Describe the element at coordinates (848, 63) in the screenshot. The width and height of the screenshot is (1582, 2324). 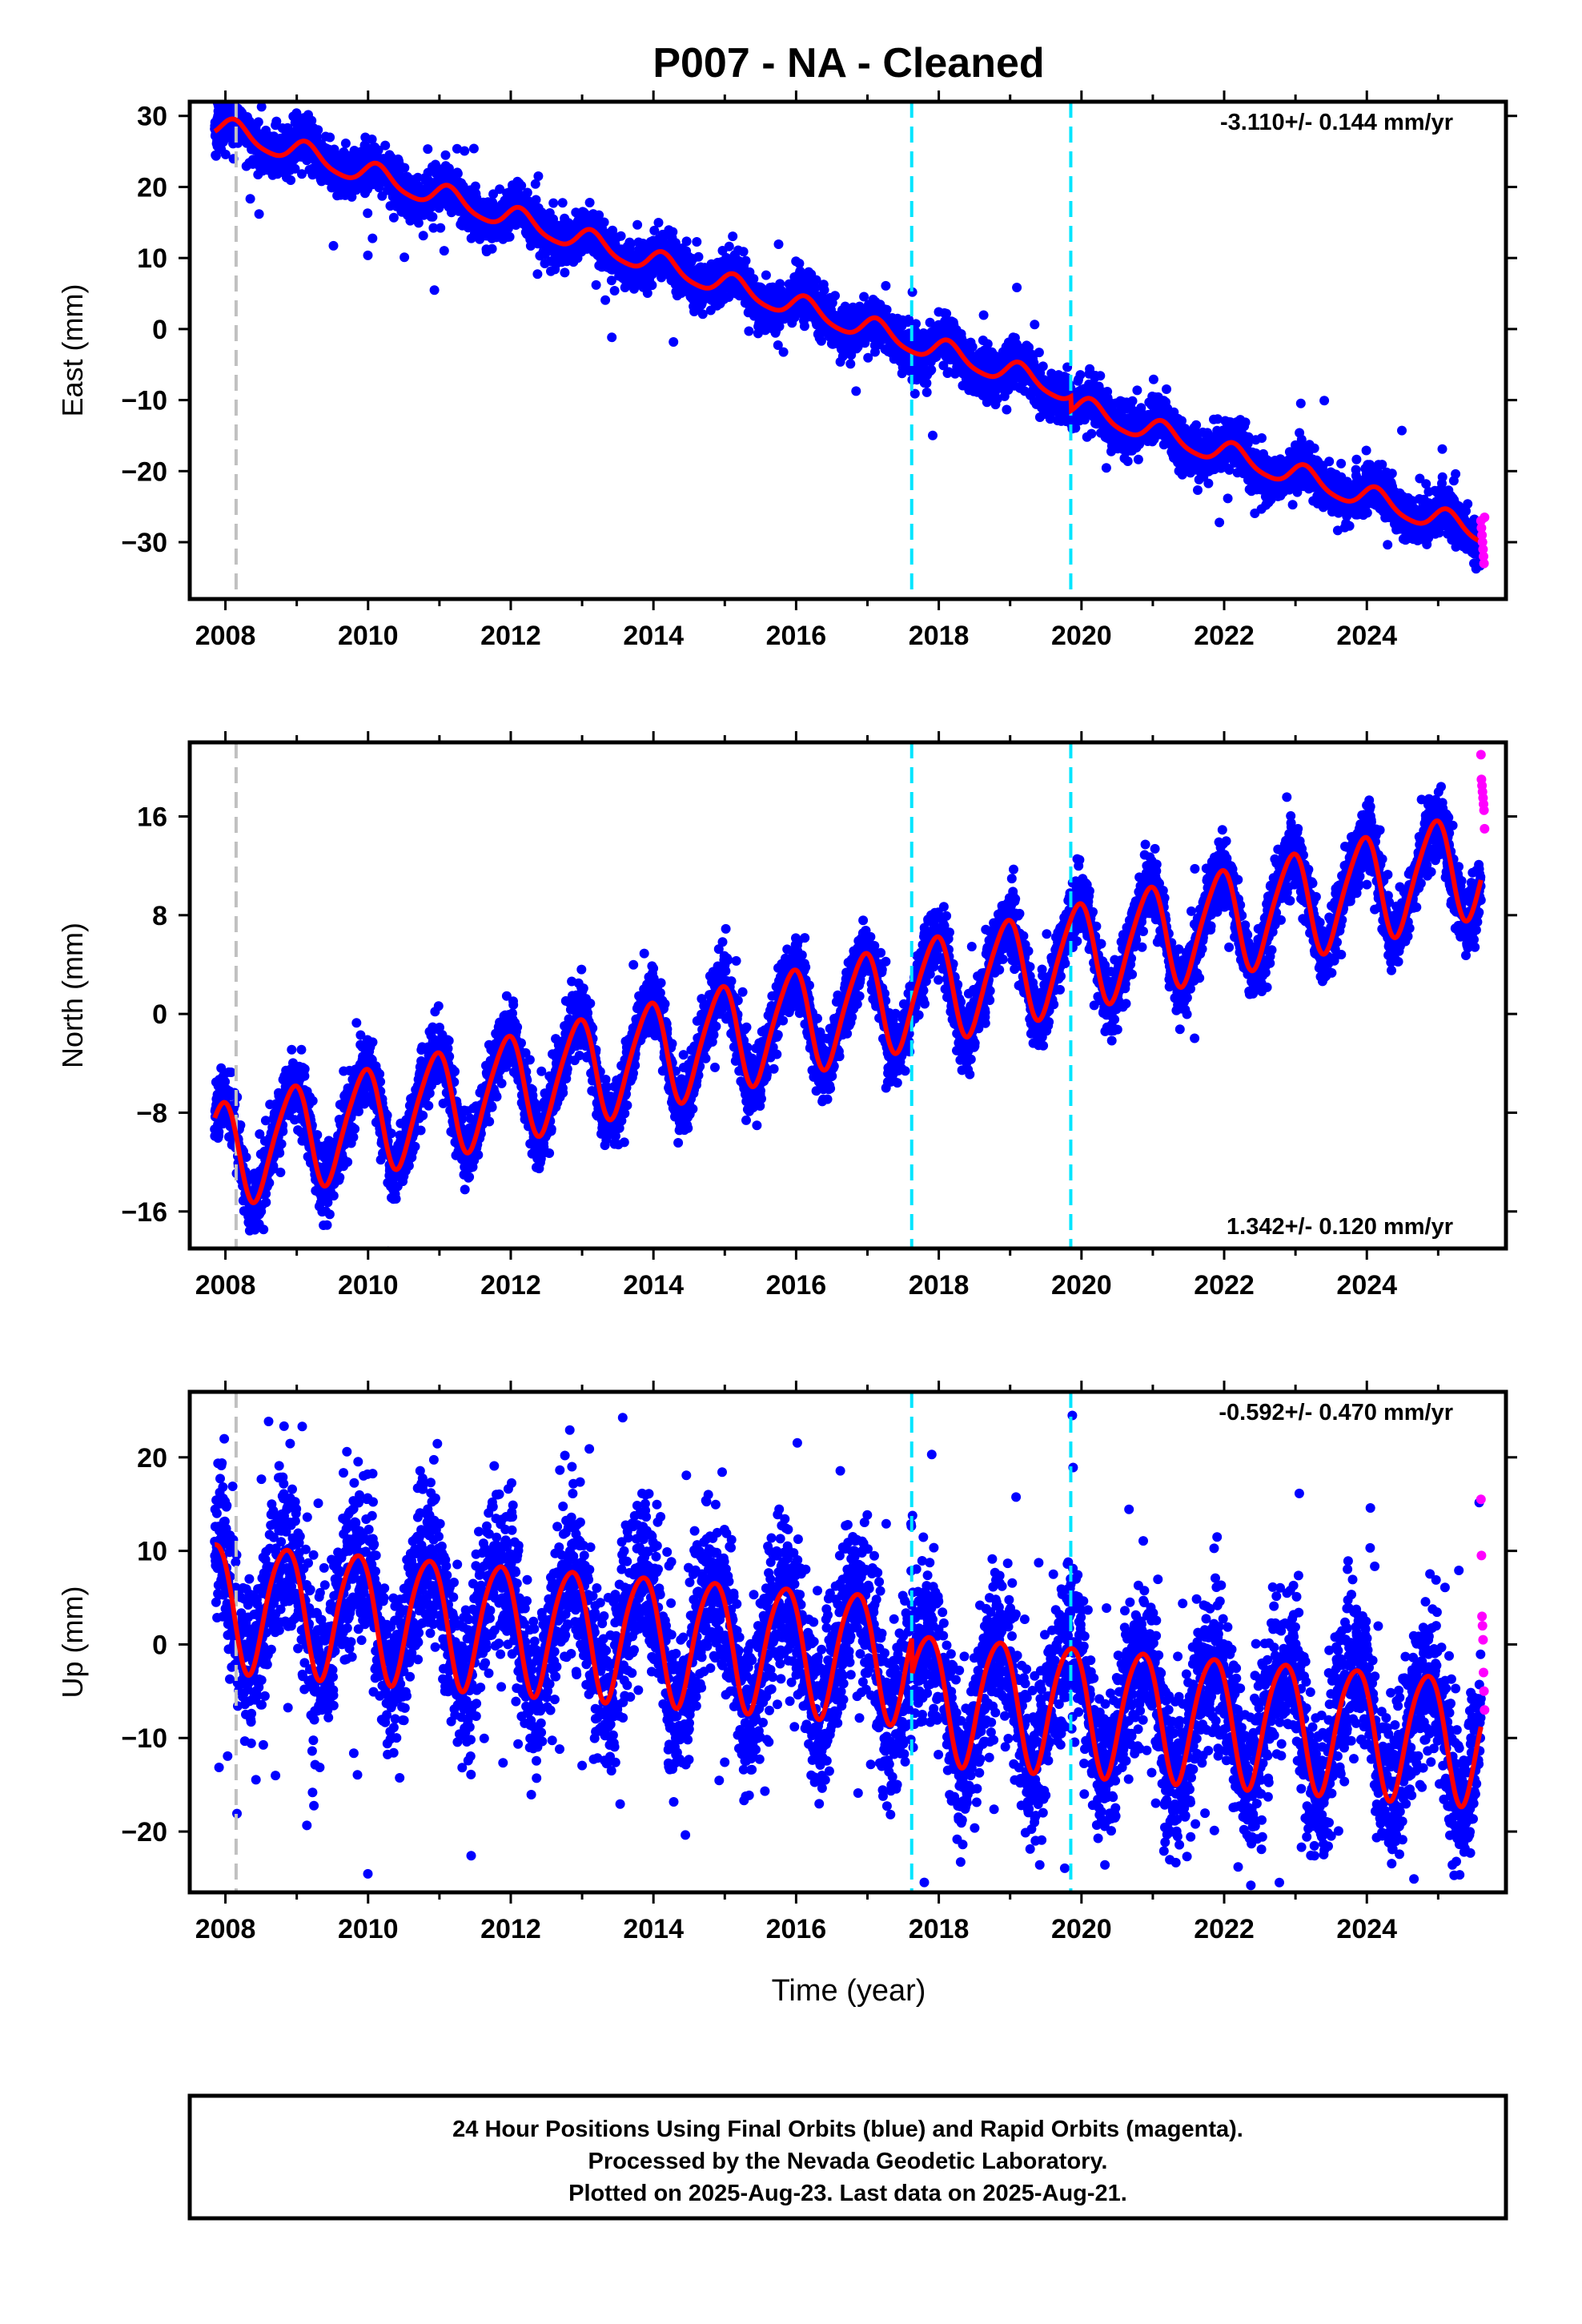
I see `chart-title: P007 - NA - Cleaned` at that location.